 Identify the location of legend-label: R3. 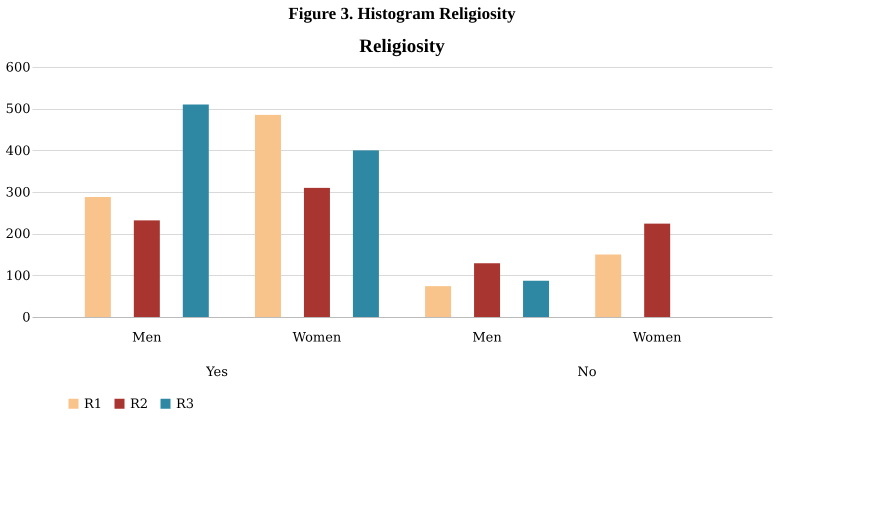
(185, 404).